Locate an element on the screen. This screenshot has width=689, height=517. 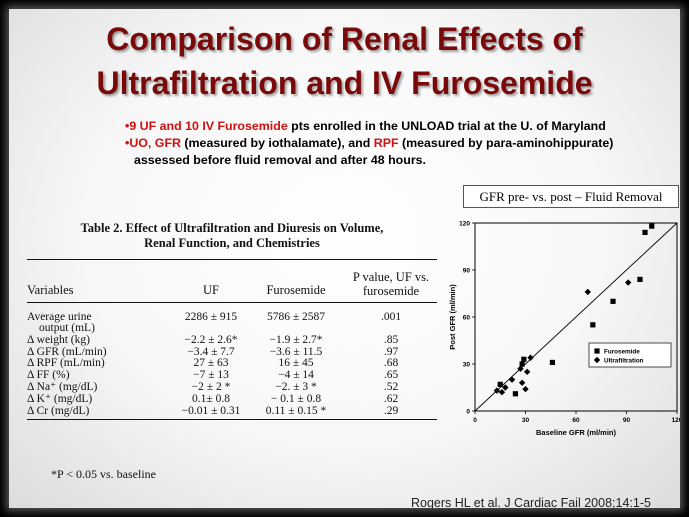
cell-furosemide: 0.11 ± 0.15 * is located at coordinates (296, 410).